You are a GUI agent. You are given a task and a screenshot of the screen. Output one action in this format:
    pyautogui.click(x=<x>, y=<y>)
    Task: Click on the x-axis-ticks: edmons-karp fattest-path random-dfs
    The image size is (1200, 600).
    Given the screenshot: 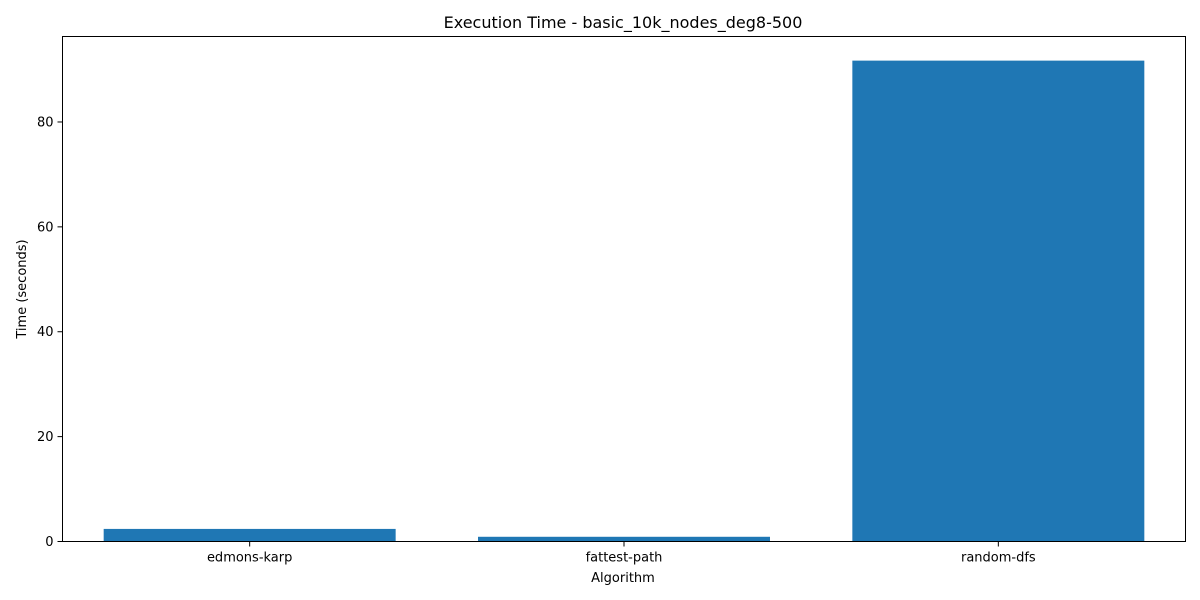 What is the action you would take?
    pyautogui.click(x=621, y=553)
    